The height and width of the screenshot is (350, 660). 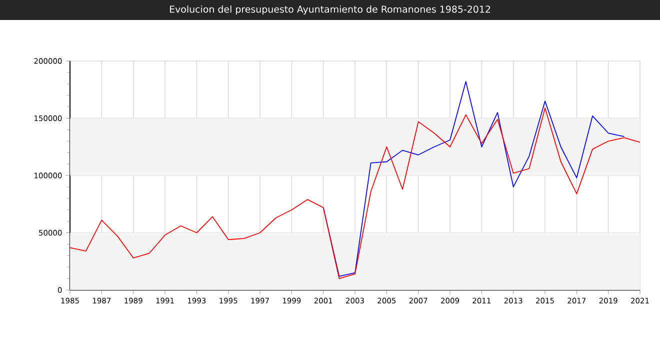 What do you see at coordinates (330, 10) in the screenshot?
I see `chart-title: Evolucion del presupuesto Ayuntamiento de Romanones 1985-2012` at bounding box center [330, 10].